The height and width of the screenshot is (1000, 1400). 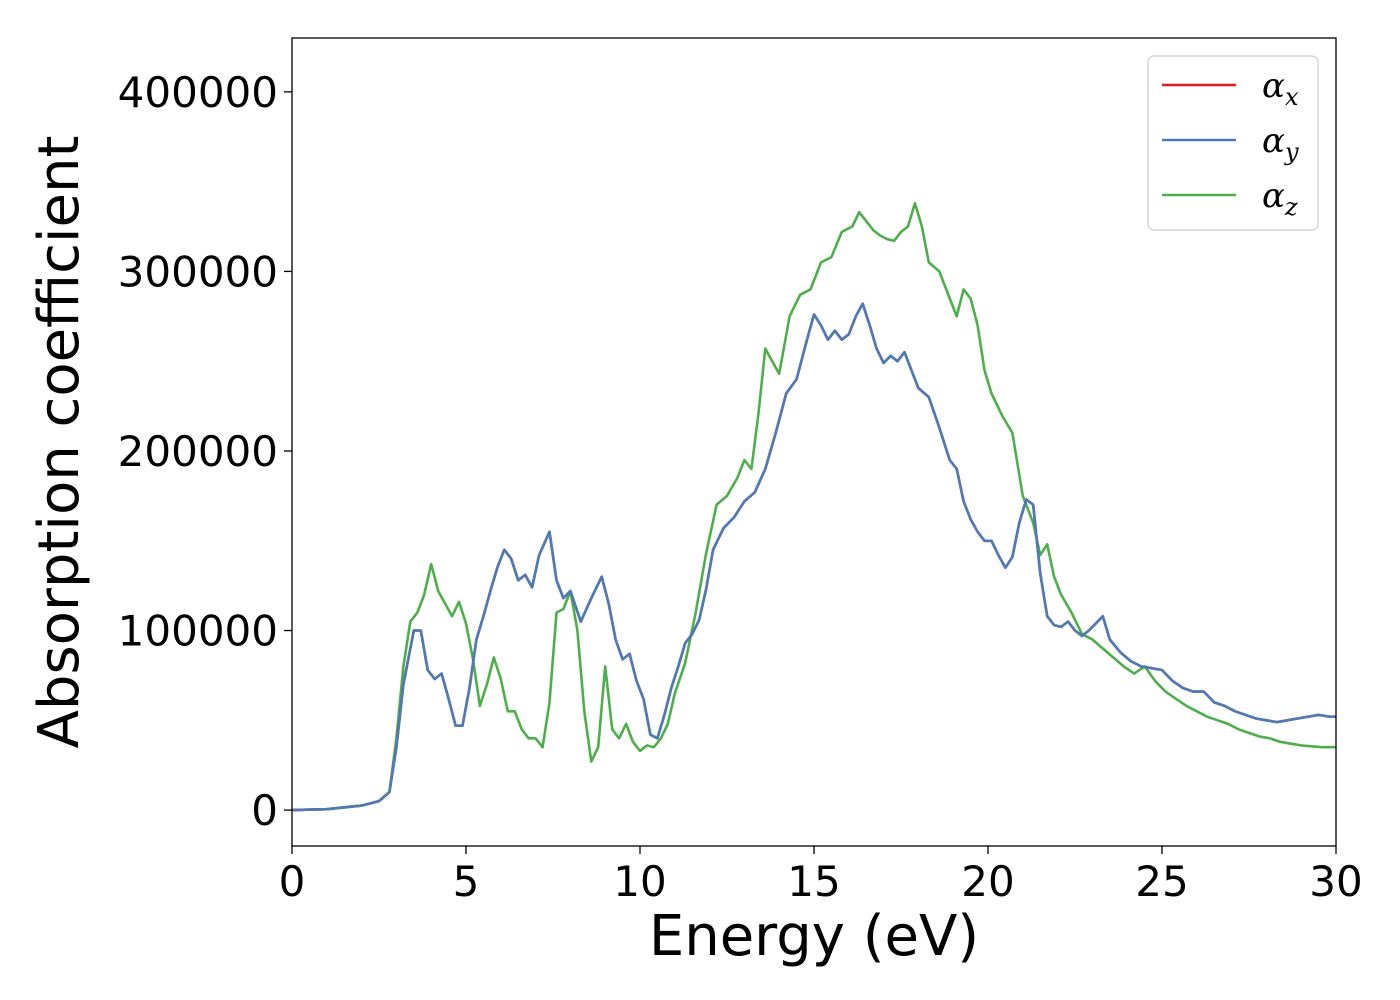 What do you see at coordinates (814, 936) in the screenshot?
I see `x-axis-title: Energy (eV)` at bounding box center [814, 936].